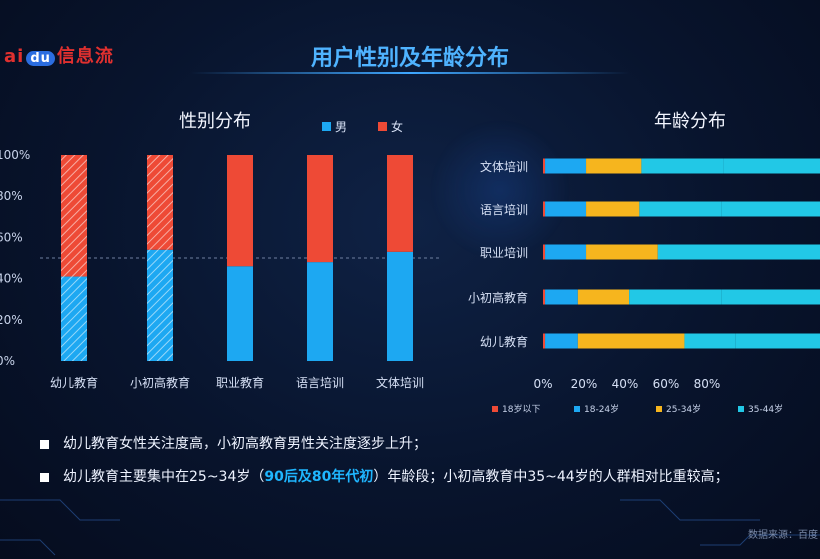  What do you see at coordinates (542, 384) in the screenshot?
I see `age-x-tick-label: 0%` at bounding box center [542, 384].